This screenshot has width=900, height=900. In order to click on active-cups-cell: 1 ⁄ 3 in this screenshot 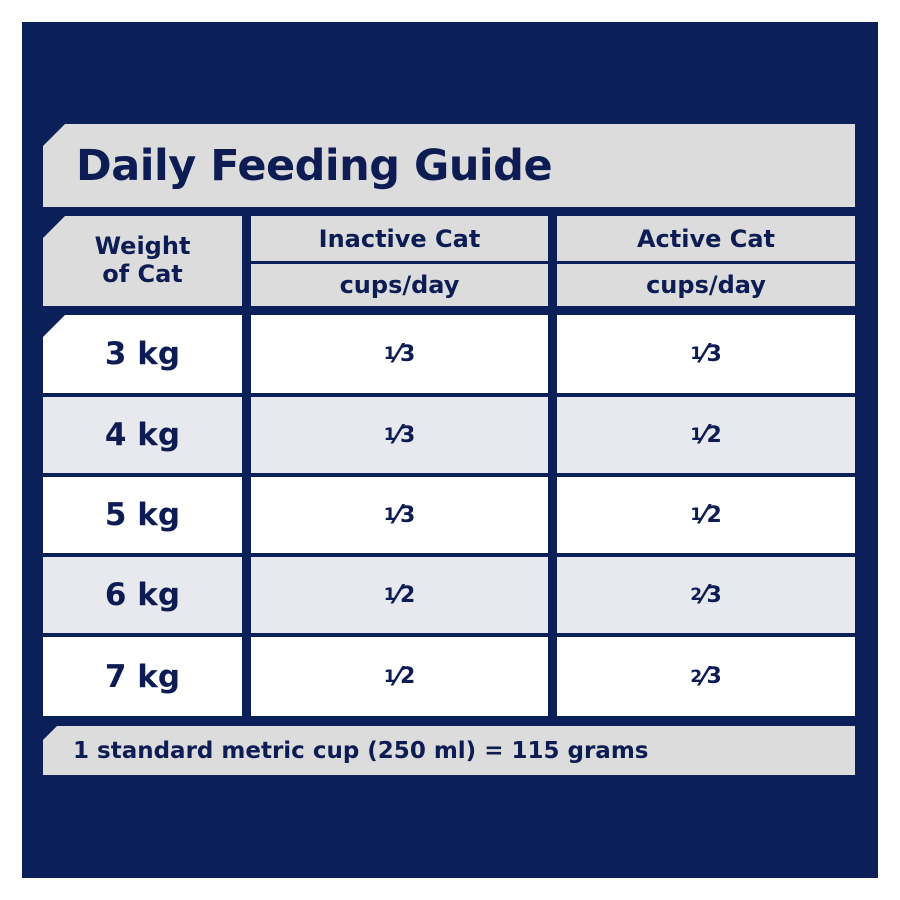, I will do `click(706, 354)`.